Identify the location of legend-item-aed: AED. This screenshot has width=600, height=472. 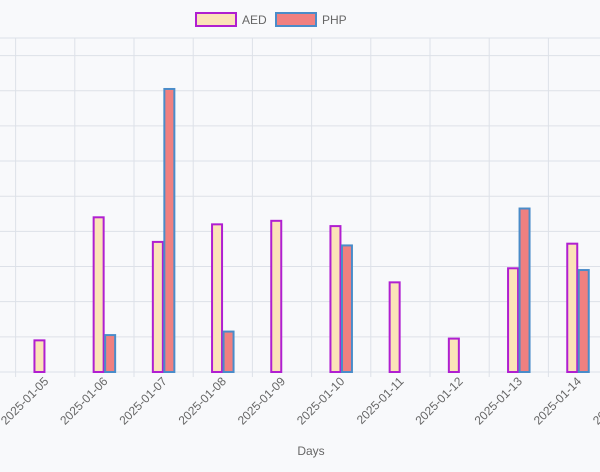
(231, 19).